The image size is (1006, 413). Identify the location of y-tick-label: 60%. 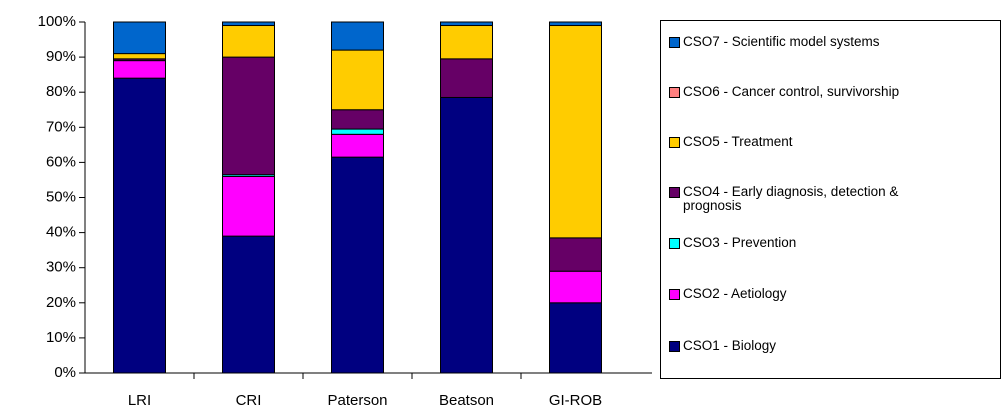
(61, 161).